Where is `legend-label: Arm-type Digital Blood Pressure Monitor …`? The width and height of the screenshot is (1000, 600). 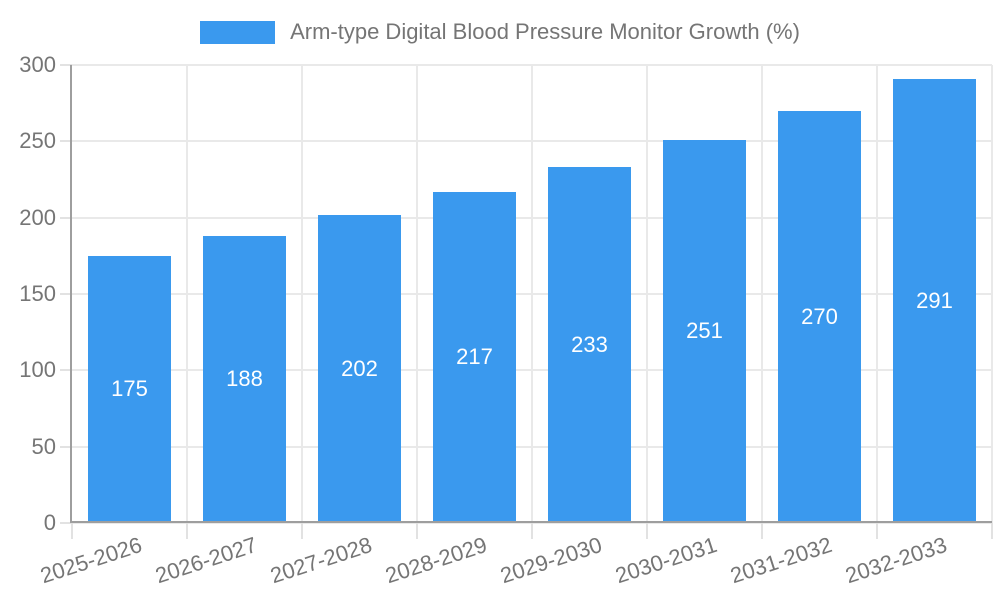
legend-label: Arm-type Digital Blood Pressure Monitor … is located at coordinates (545, 31).